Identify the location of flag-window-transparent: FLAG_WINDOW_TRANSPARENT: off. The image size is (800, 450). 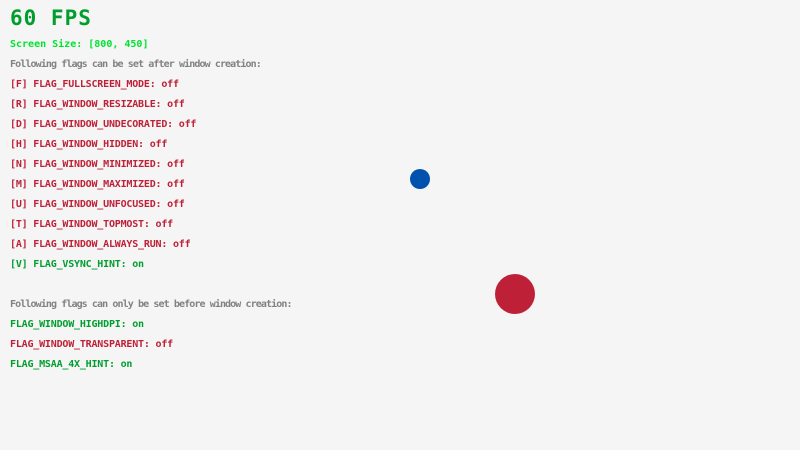
(91, 344).